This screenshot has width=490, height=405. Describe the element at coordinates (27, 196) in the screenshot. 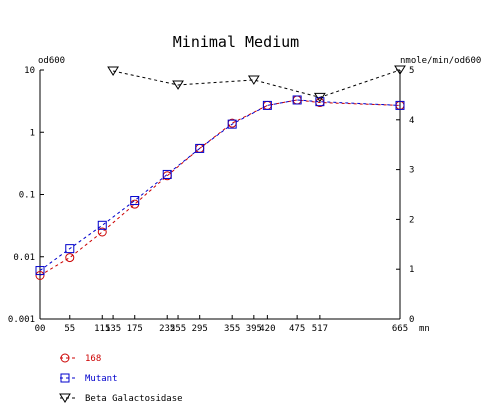

I see `y-left-tick-label: 0.1` at that location.